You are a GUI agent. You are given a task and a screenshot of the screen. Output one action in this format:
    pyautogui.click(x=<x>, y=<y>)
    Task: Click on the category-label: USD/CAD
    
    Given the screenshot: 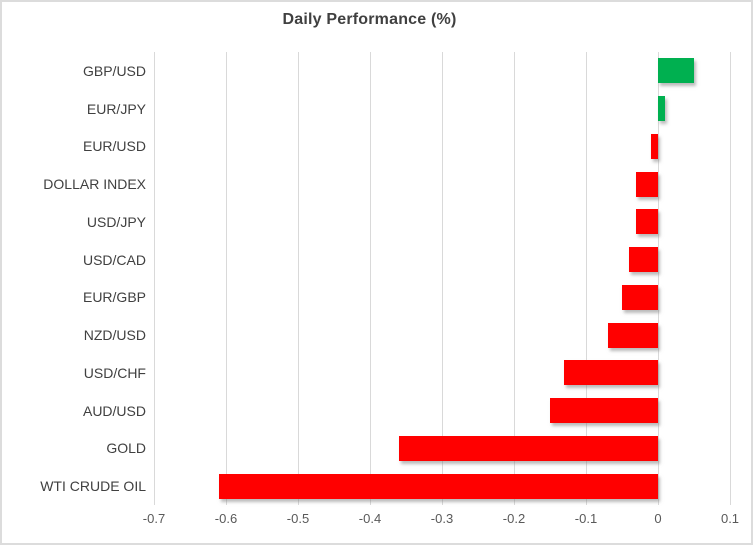 What is the action you would take?
    pyautogui.click(x=114, y=259)
    